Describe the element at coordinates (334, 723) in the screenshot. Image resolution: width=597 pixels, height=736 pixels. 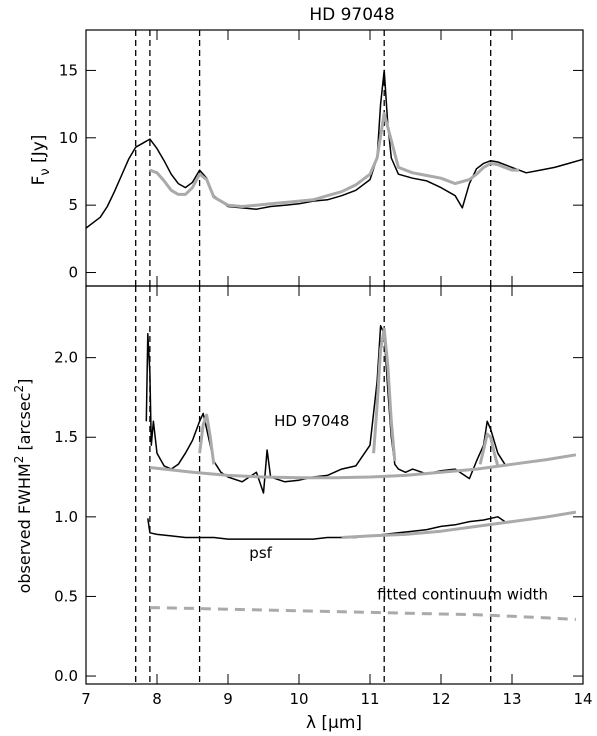
I see `x-axis-label: λ [μm]` at that location.